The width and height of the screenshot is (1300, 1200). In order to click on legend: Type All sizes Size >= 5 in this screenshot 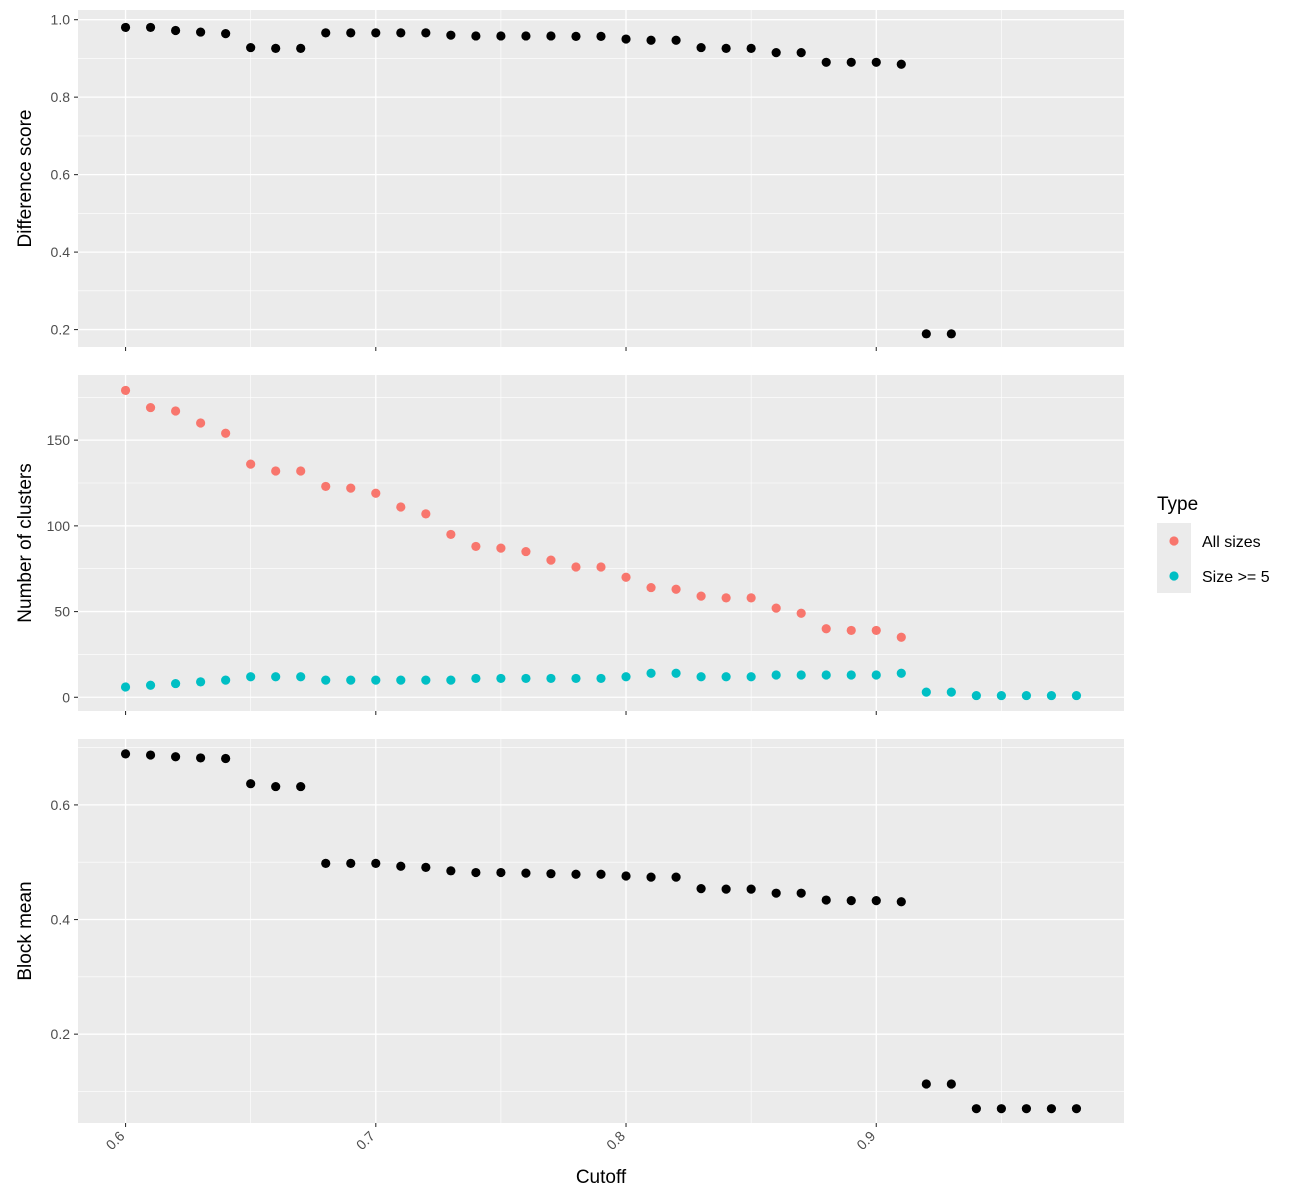, I will do `click(1213, 543)`.